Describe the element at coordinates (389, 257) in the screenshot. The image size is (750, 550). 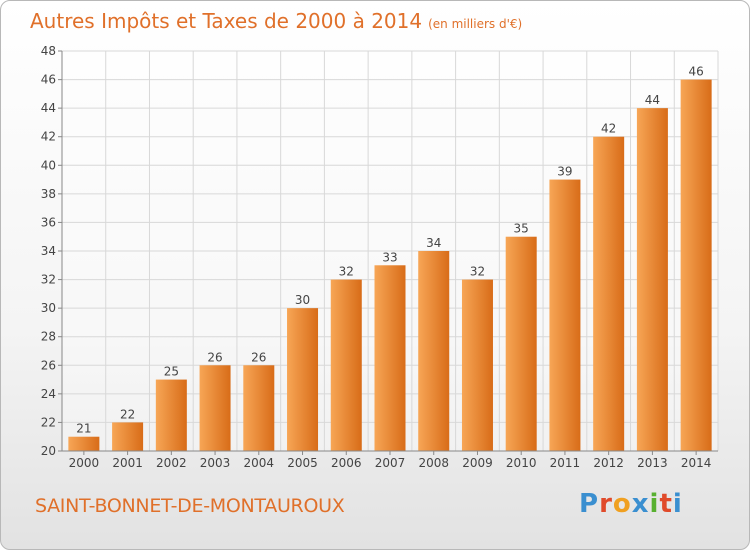
I see `bar-value-label-2007: 33` at that location.